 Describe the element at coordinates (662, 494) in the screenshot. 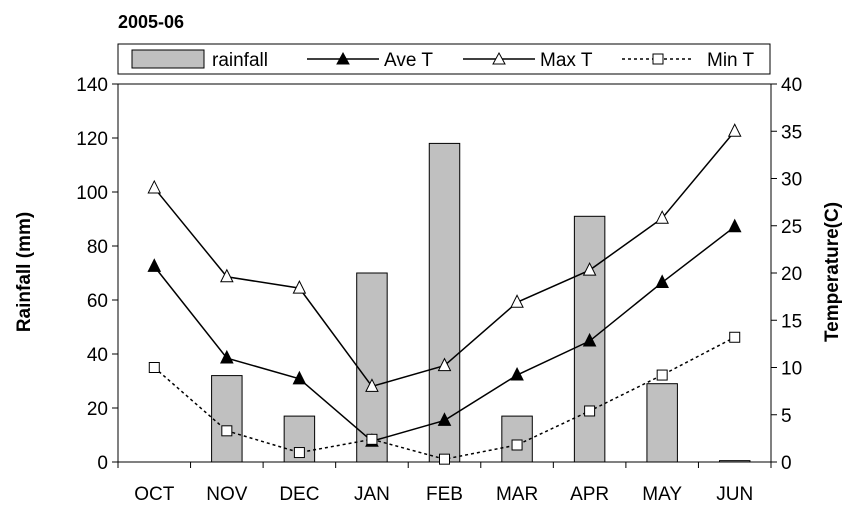

I see `x-tick-label-may: MAY` at that location.